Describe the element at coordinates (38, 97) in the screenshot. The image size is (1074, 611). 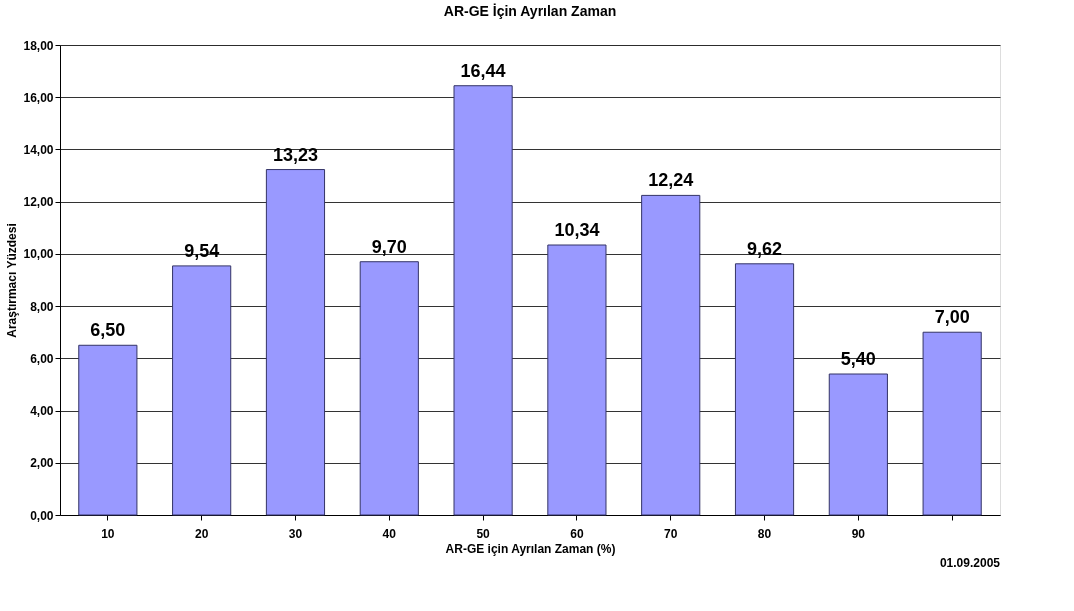
I see `y-tick-label: 16,00` at that location.